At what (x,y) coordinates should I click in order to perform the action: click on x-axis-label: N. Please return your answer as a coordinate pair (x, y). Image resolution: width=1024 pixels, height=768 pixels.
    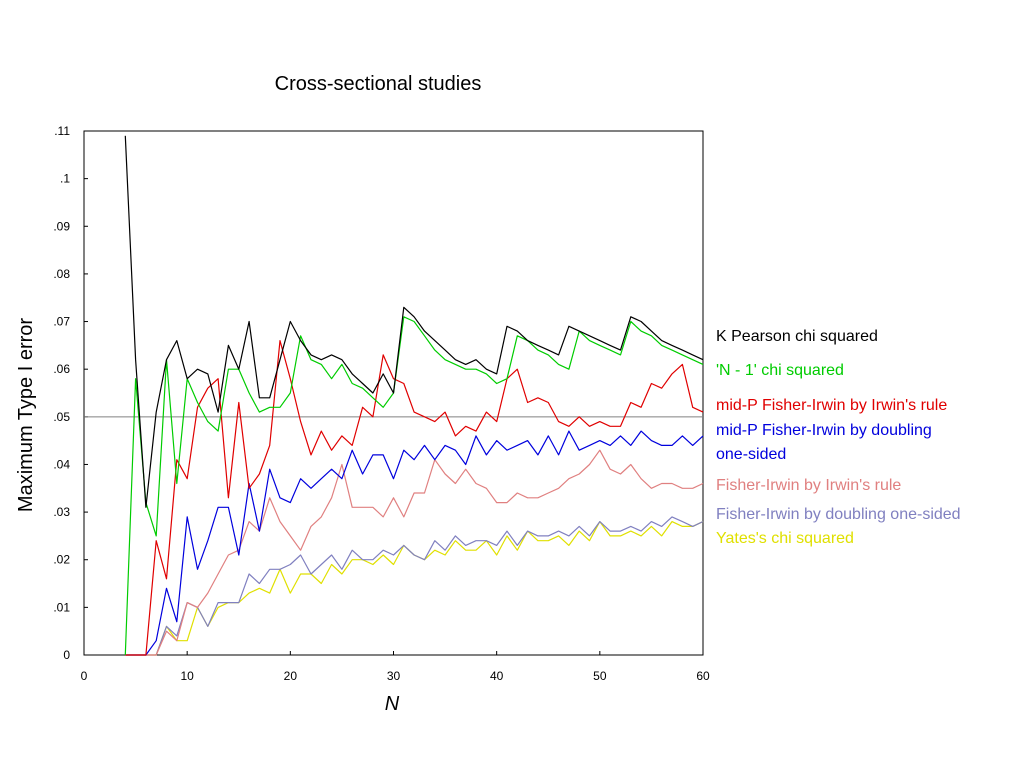
    Looking at the image, I should click on (392, 704).